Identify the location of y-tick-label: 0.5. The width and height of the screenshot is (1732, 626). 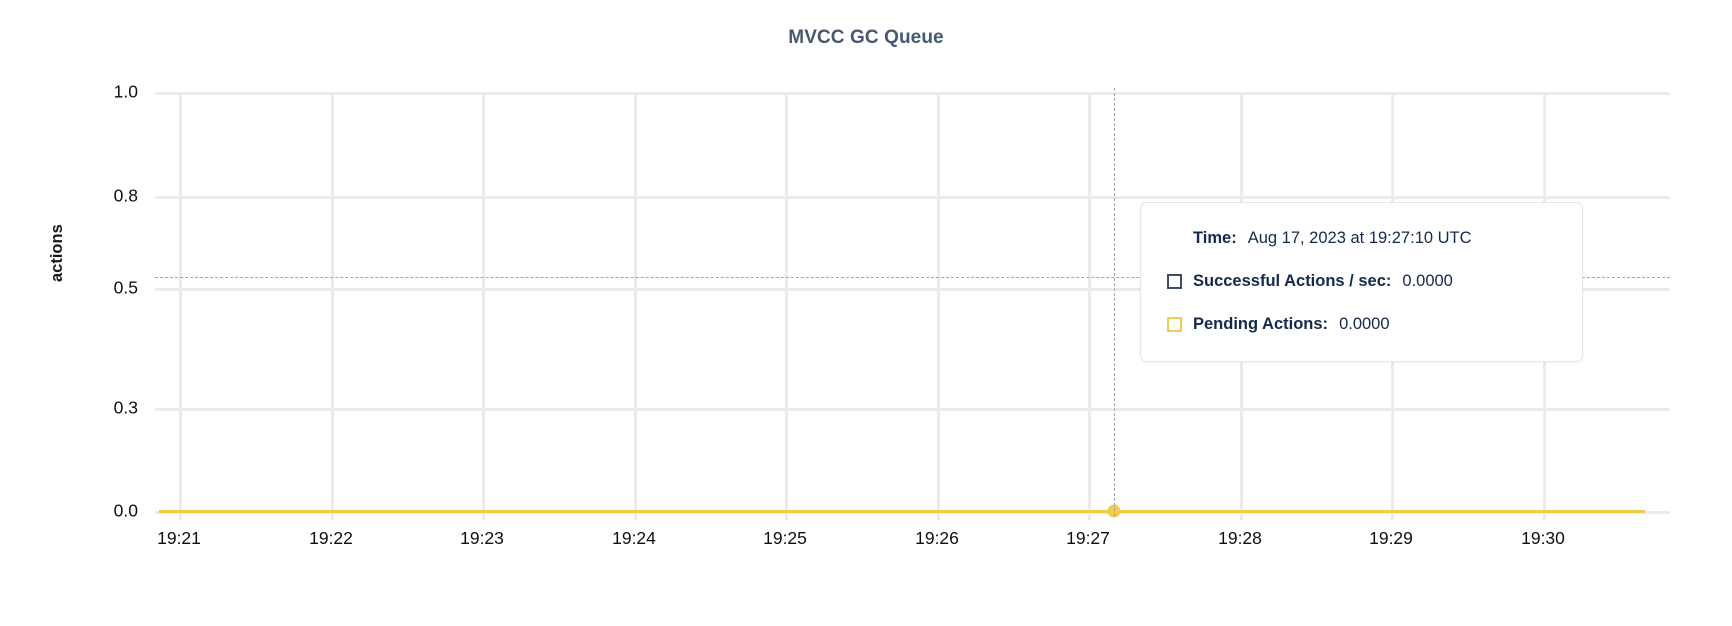
(125, 287).